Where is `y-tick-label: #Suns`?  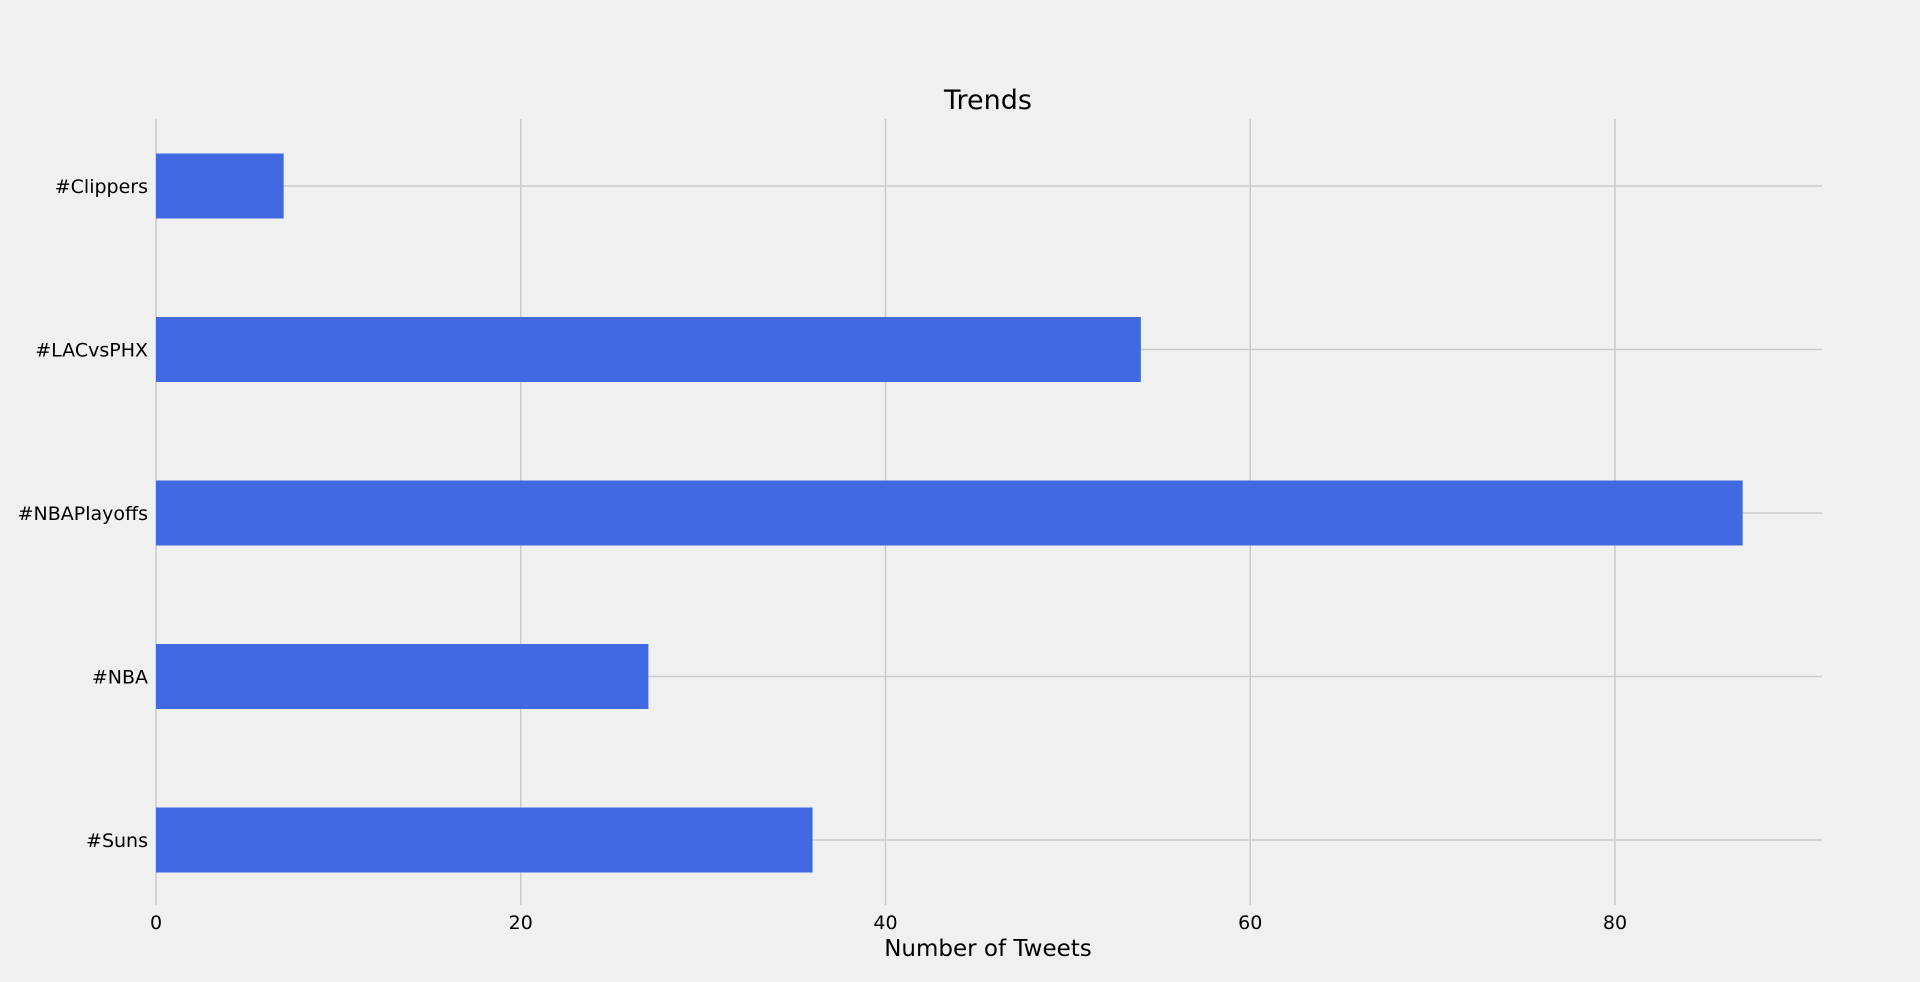 y-tick-label: #Suns is located at coordinates (117, 841).